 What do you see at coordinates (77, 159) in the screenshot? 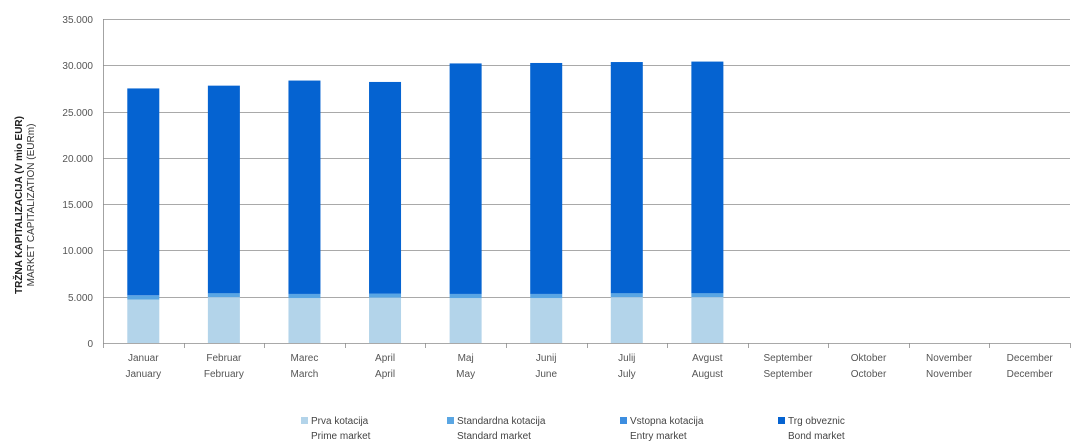
I see `y-tick-label: 20.000` at bounding box center [77, 159].